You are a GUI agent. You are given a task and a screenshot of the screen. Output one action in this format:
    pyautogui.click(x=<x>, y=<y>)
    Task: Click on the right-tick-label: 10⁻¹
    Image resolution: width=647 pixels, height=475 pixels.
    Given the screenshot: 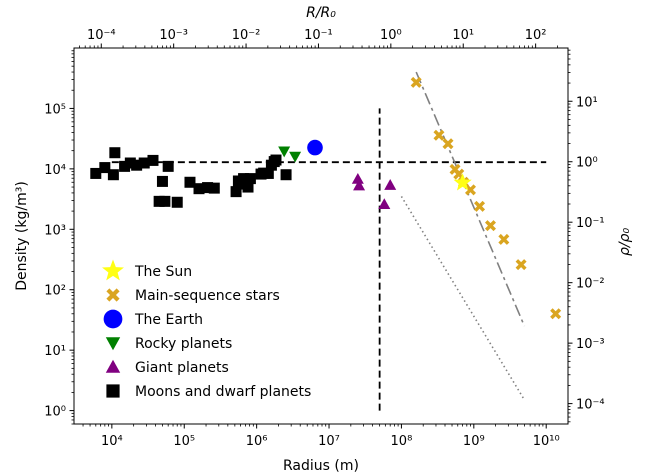 What is the action you would take?
    pyautogui.click(x=590, y=223)
    